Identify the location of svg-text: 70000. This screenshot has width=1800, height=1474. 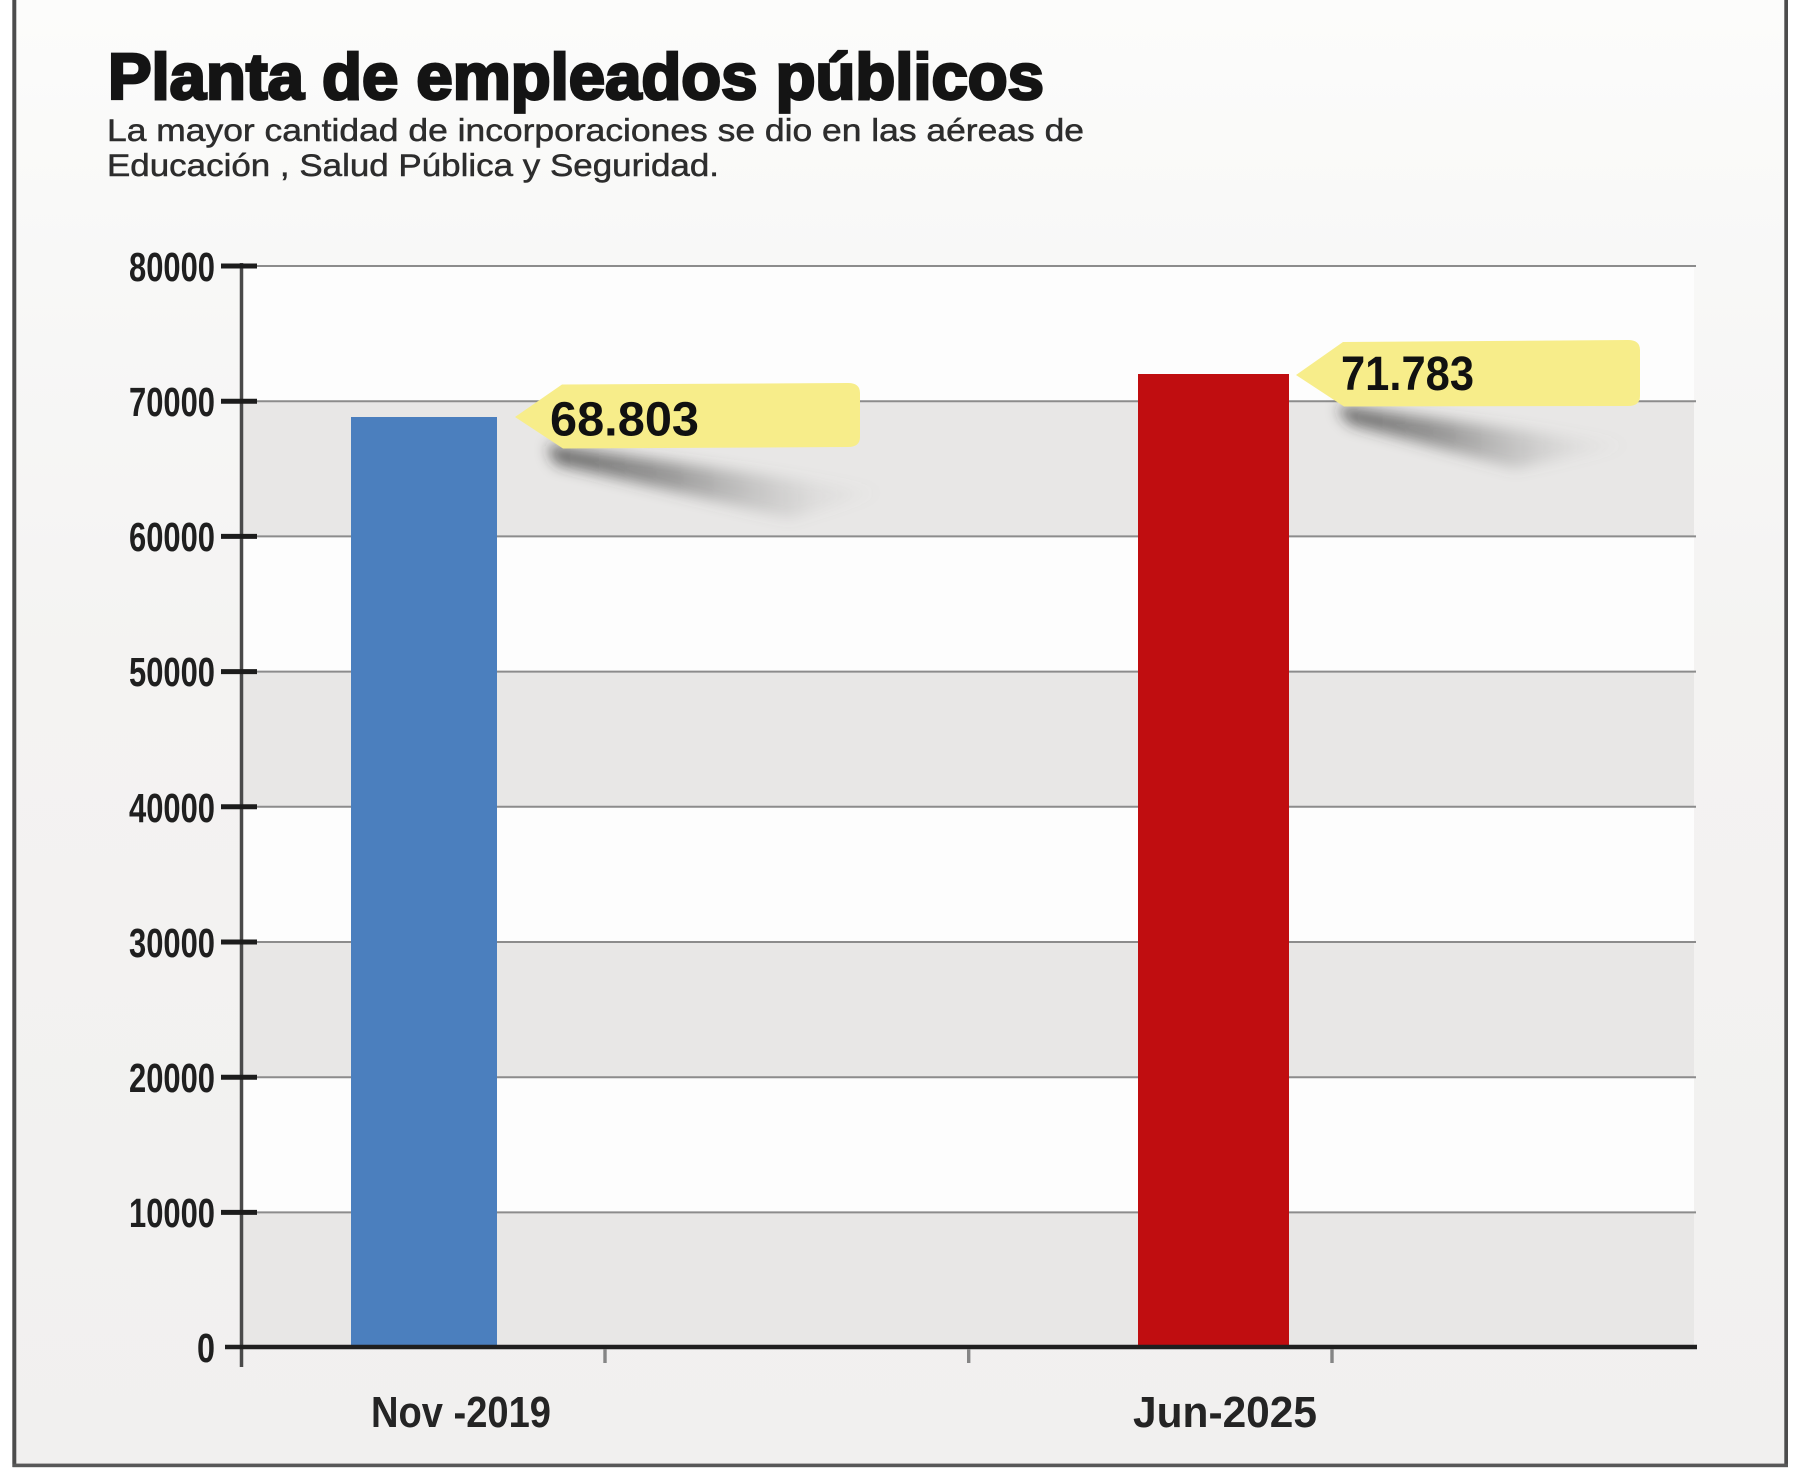
(172, 402).